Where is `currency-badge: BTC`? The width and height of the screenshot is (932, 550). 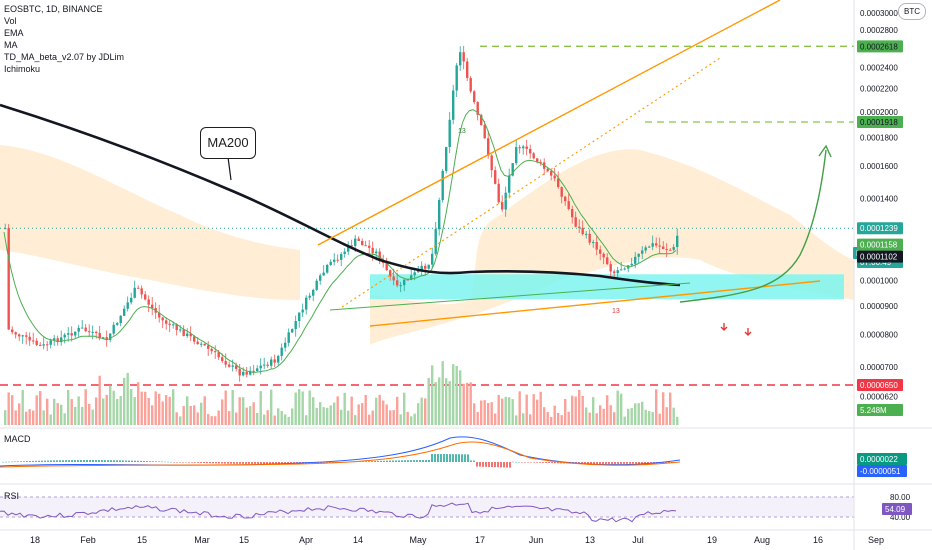
currency-badge: BTC is located at coordinates (912, 11).